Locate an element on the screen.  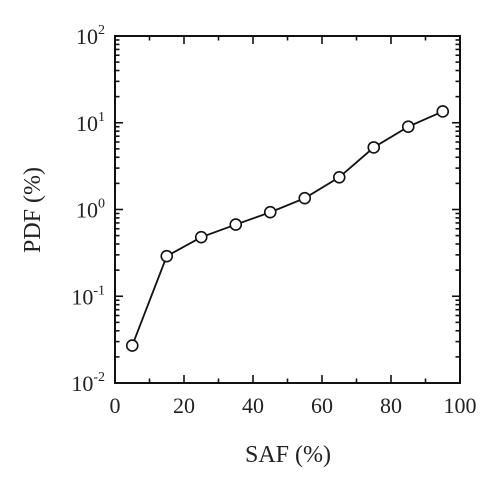
x-tick-label: 60 is located at coordinates (322, 405).